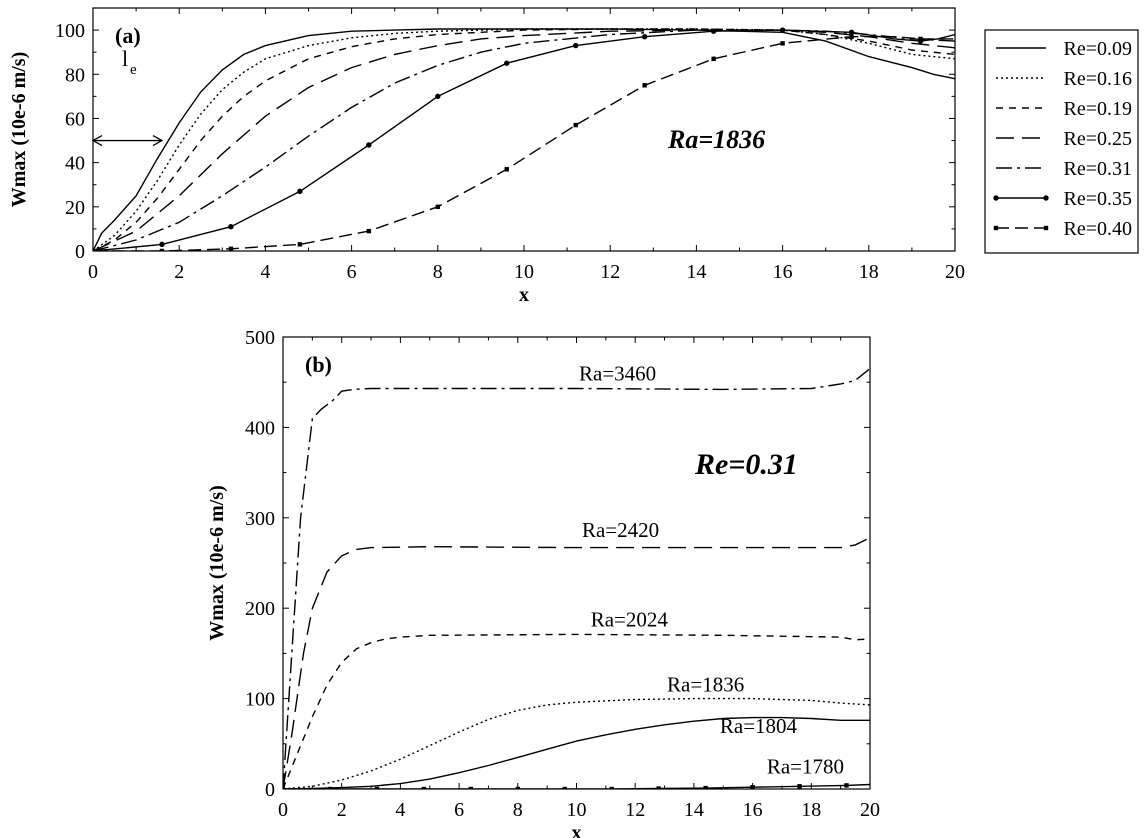 Image resolution: width=1145 pixels, height=838 pixels. I want to click on y-tick-label: 60, so click(75, 119).